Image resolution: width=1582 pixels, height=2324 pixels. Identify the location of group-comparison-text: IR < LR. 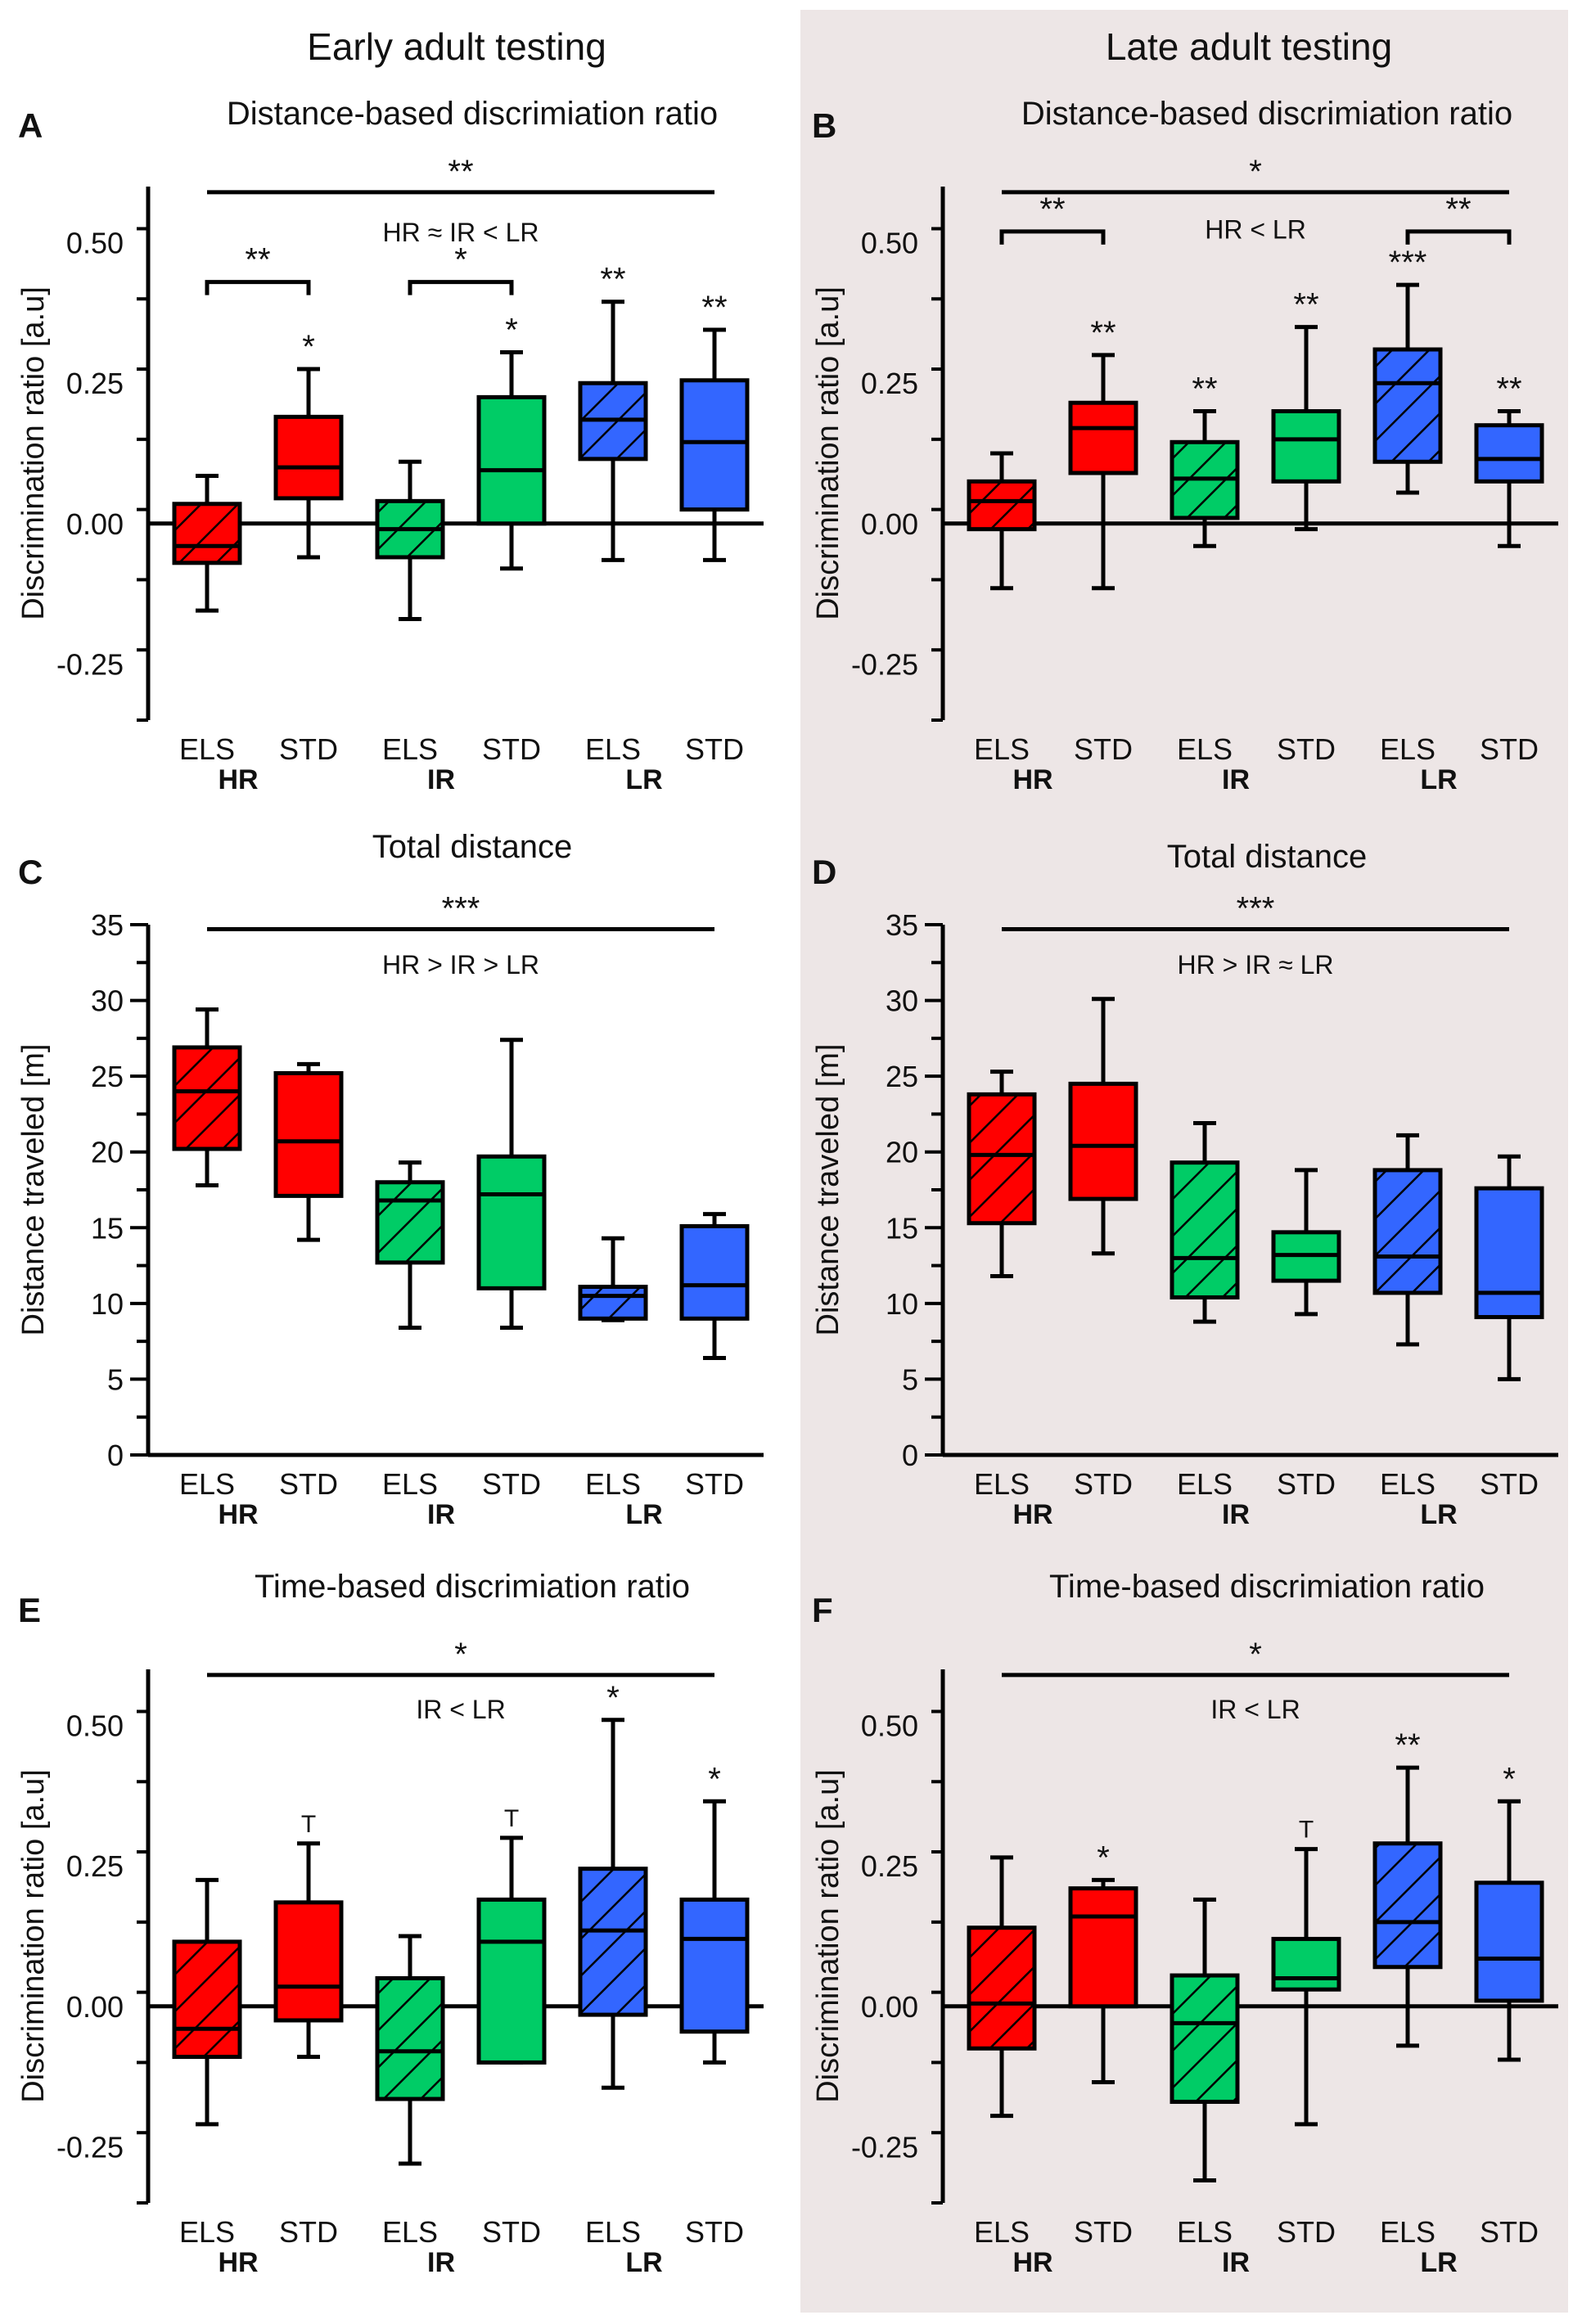
(460, 1709).